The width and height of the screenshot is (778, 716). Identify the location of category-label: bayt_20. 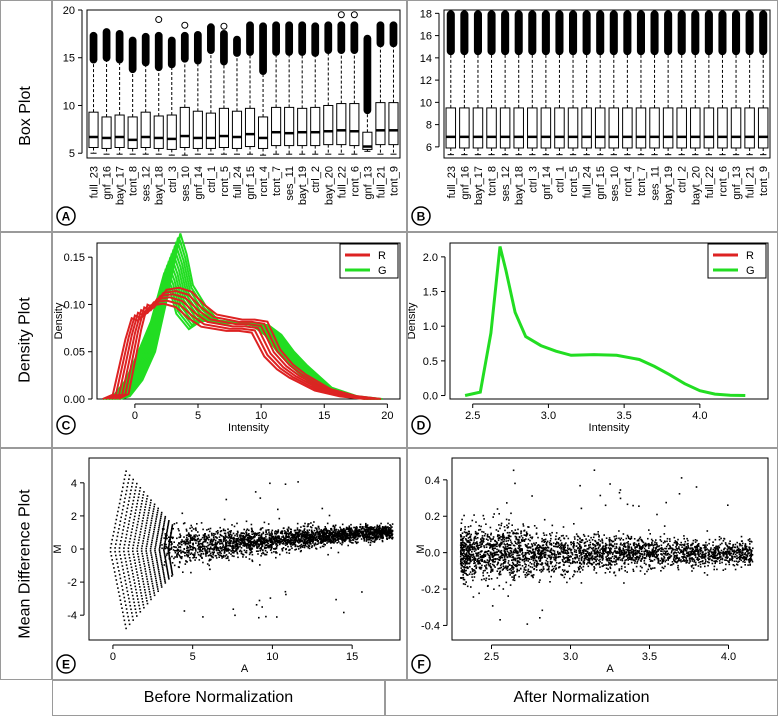
(329, 185).